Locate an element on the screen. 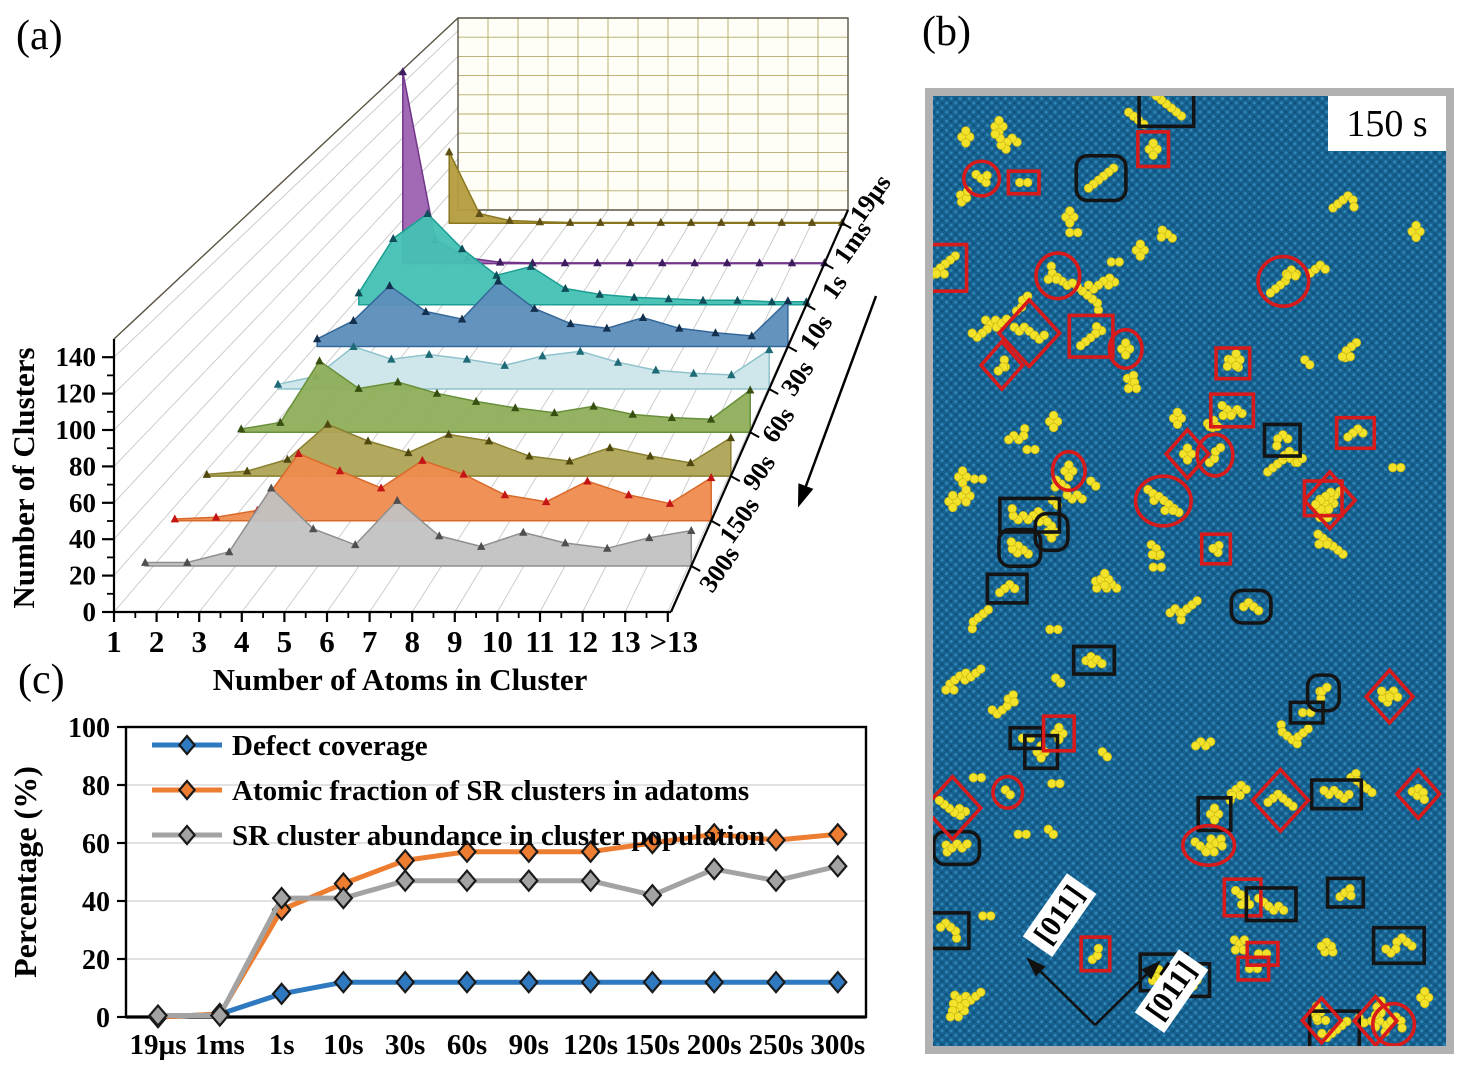 The width and height of the screenshot is (1473, 1091). back-wall is located at coordinates (481, 178).